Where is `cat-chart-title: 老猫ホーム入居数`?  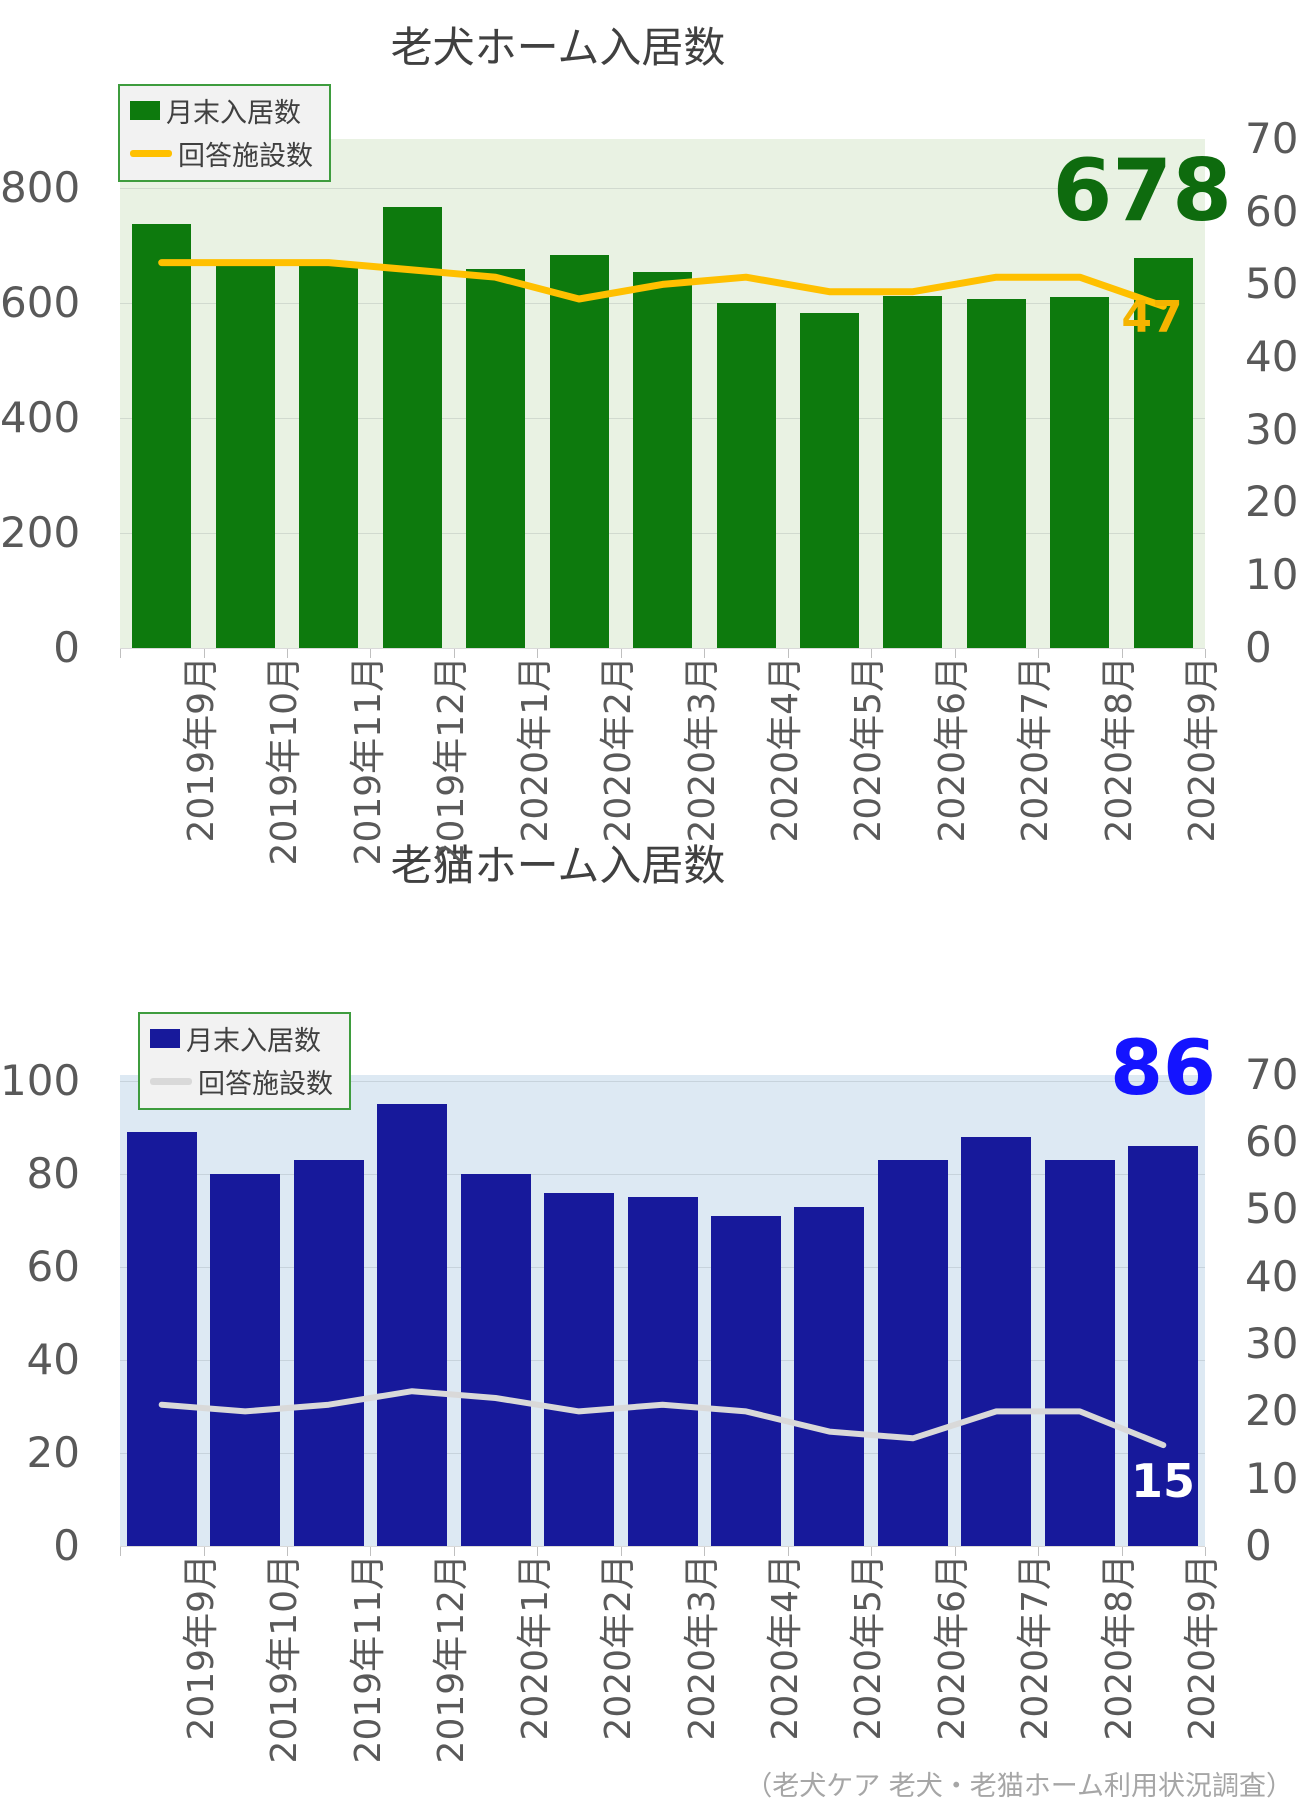 cat-chart-title: 老猫ホーム入居数 is located at coordinates (558, 865).